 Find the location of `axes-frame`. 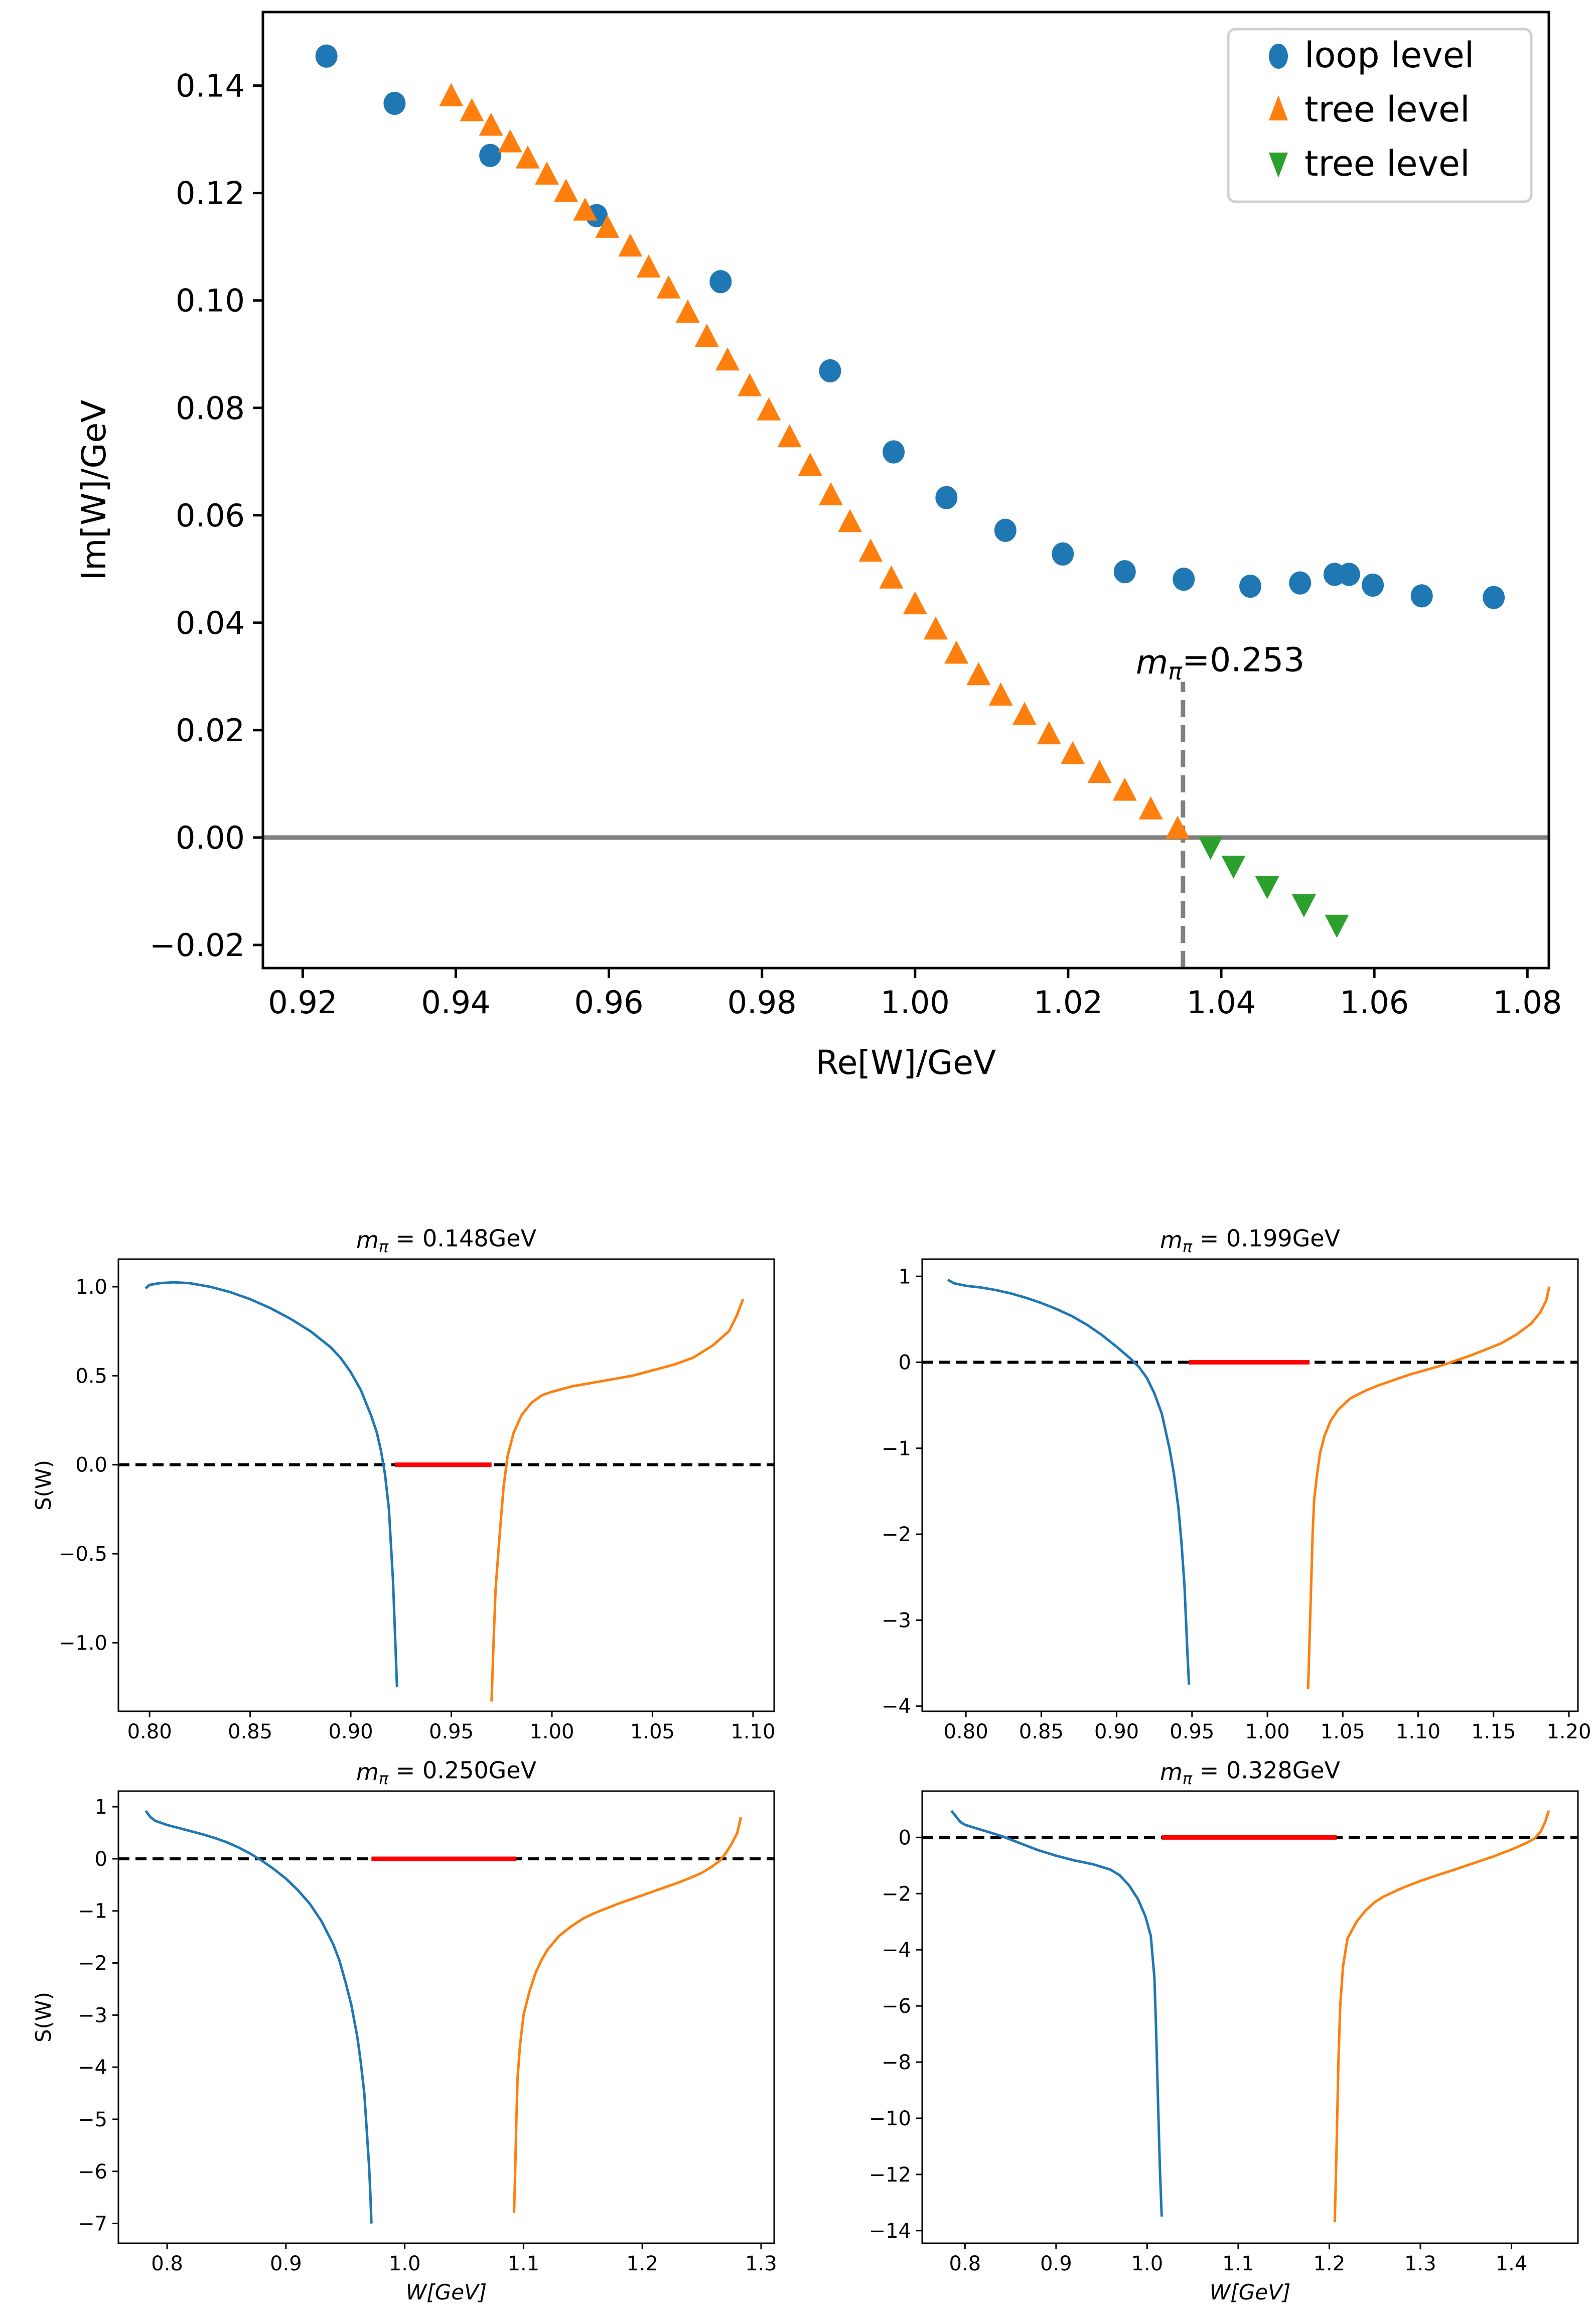

axes-frame is located at coordinates (1250, 1485).